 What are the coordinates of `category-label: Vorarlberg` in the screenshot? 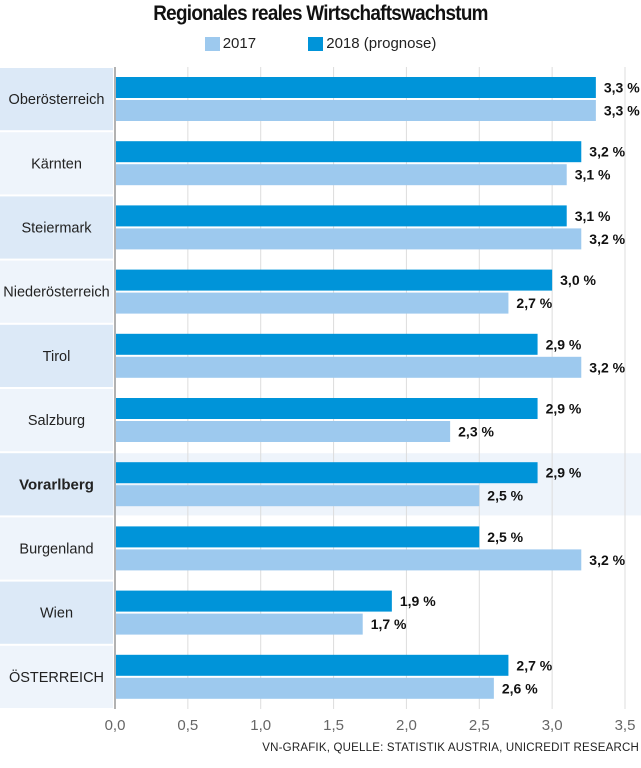 It's located at (56, 484).